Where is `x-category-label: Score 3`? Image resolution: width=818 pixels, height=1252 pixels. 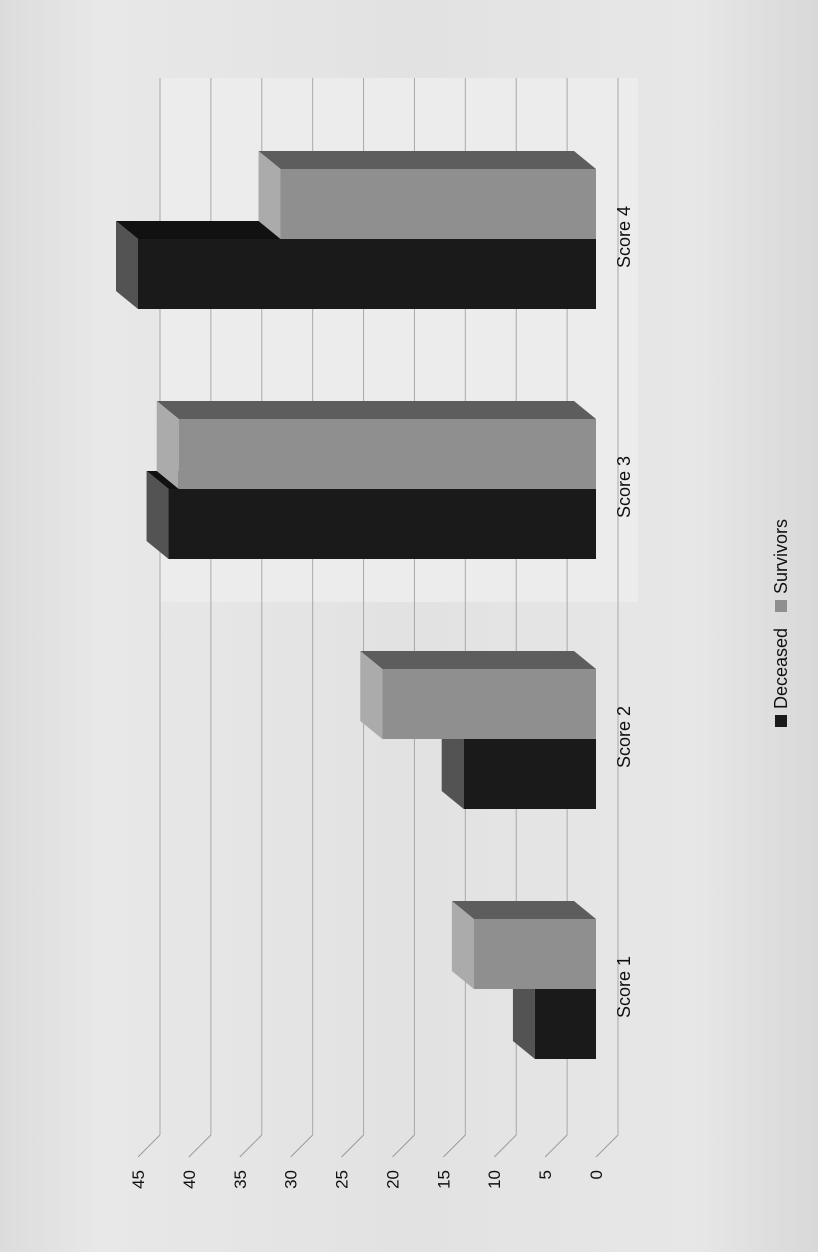 x-category-label: Score 3 is located at coordinates (624, 487).